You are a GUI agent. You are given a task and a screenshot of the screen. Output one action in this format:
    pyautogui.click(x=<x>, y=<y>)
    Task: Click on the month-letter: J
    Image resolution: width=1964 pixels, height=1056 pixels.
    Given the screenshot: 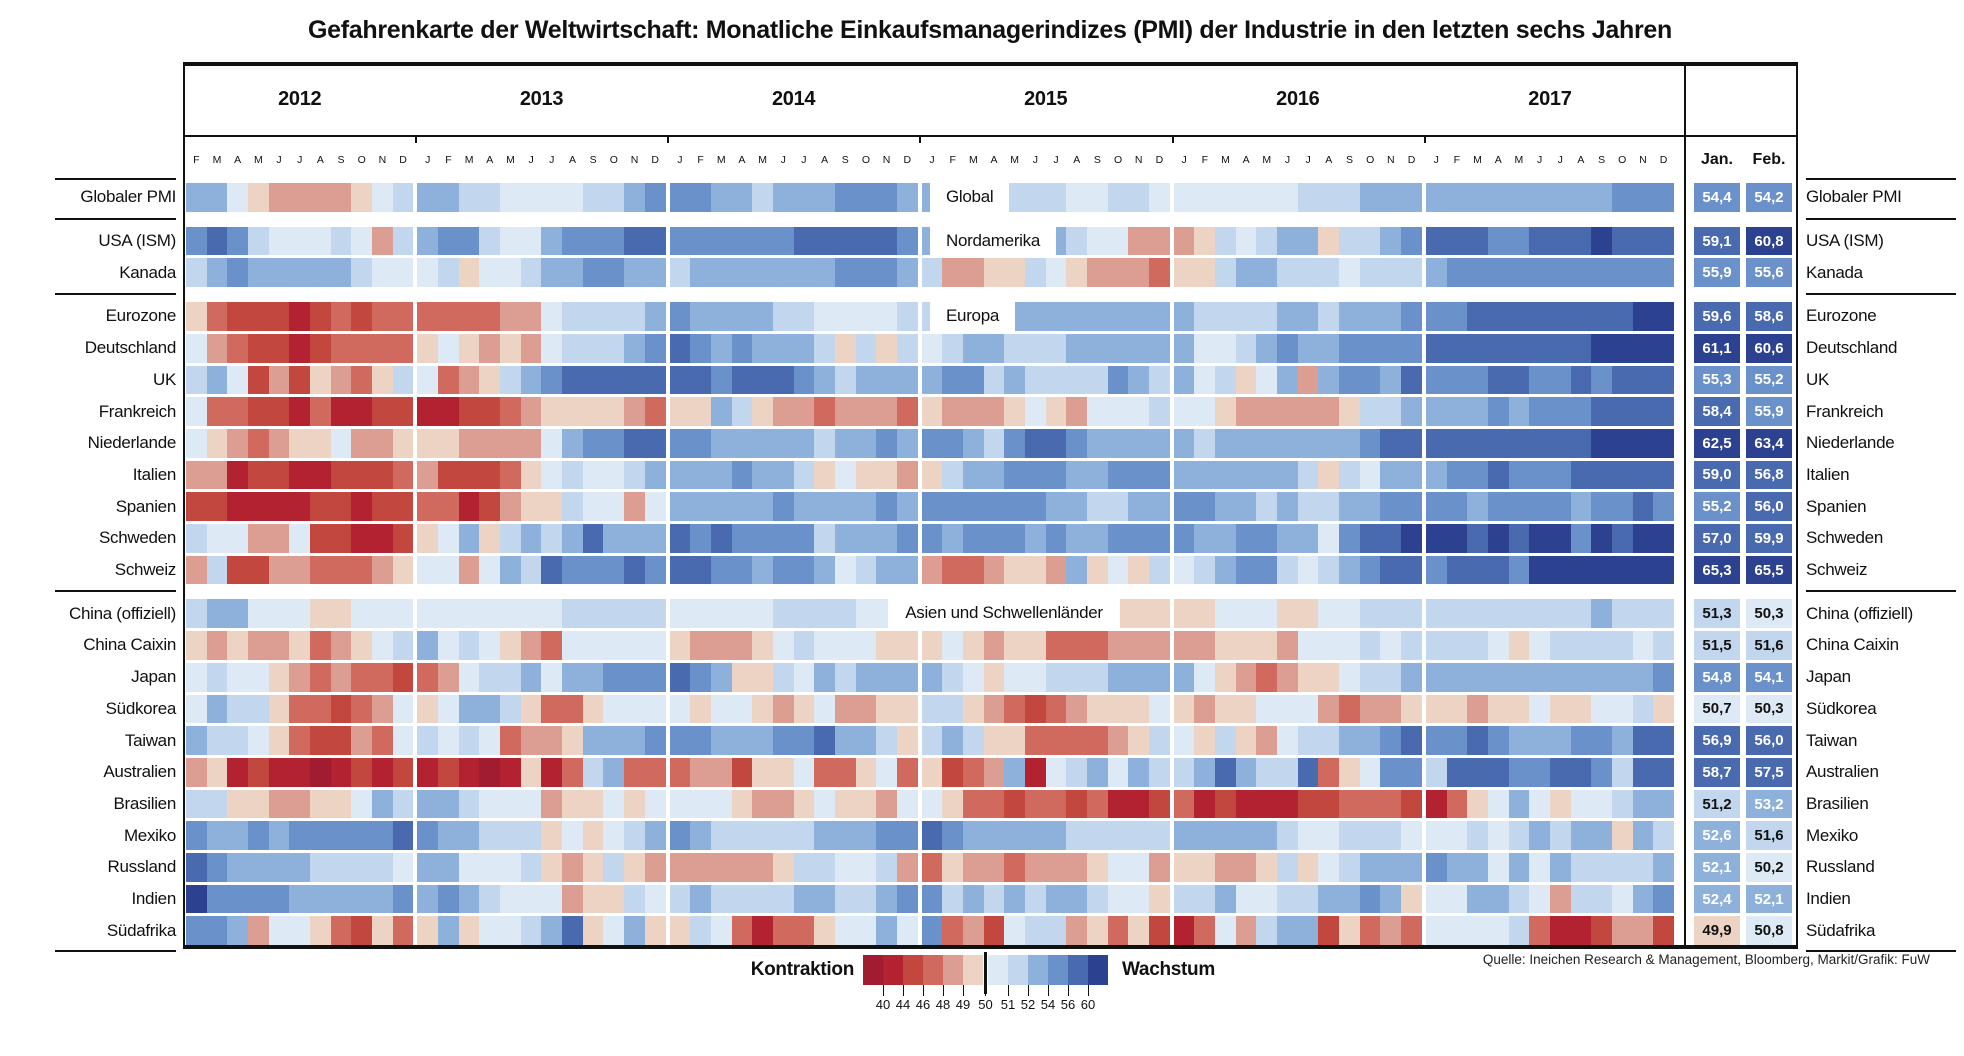 What is the action you would take?
    pyautogui.click(x=300, y=160)
    